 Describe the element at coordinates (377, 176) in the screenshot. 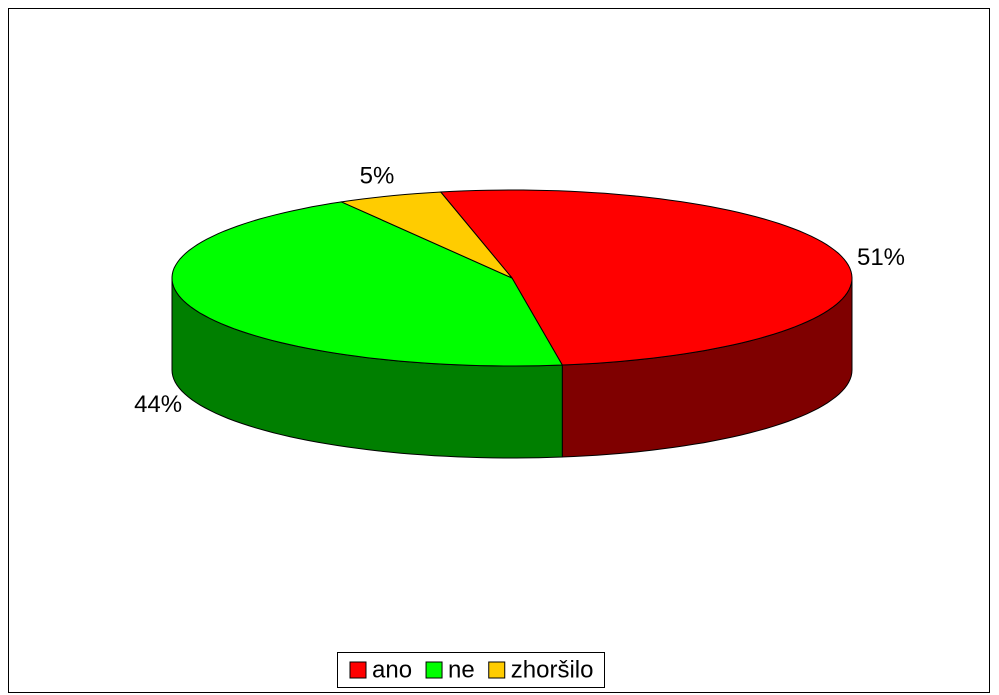

I see `data-label: 5%` at that location.